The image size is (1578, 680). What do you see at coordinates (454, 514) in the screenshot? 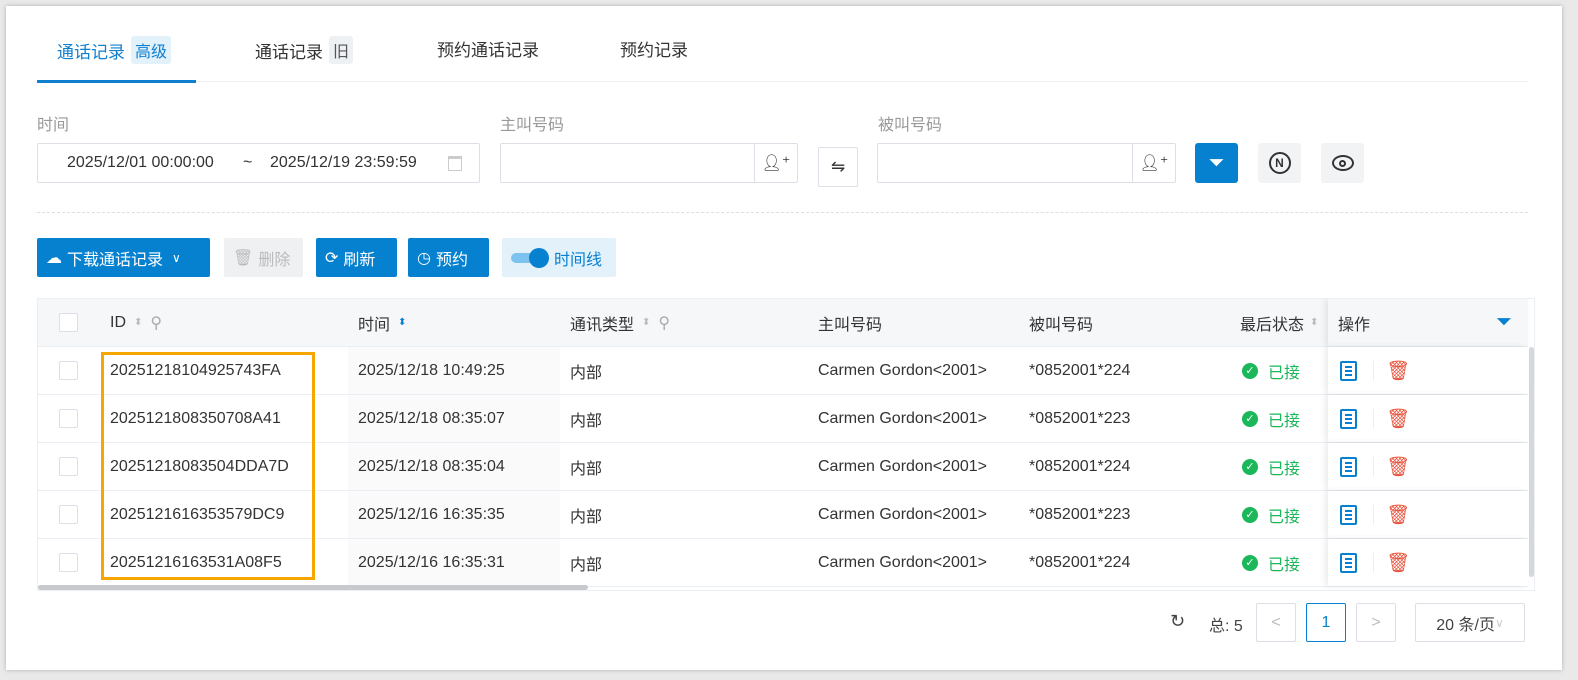
I see `cell-time: 2025/12/16 16:35:35` at bounding box center [454, 514].